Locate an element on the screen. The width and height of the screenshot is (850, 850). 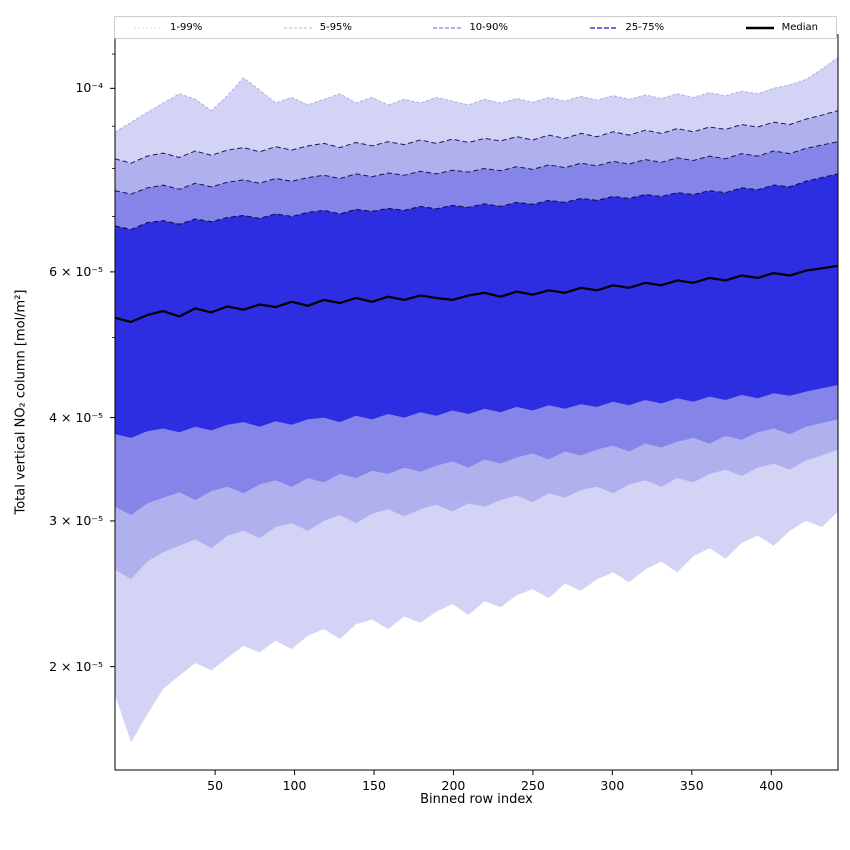
legend-entry-10-90-: 10-90% is located at coordinates (470, 28).